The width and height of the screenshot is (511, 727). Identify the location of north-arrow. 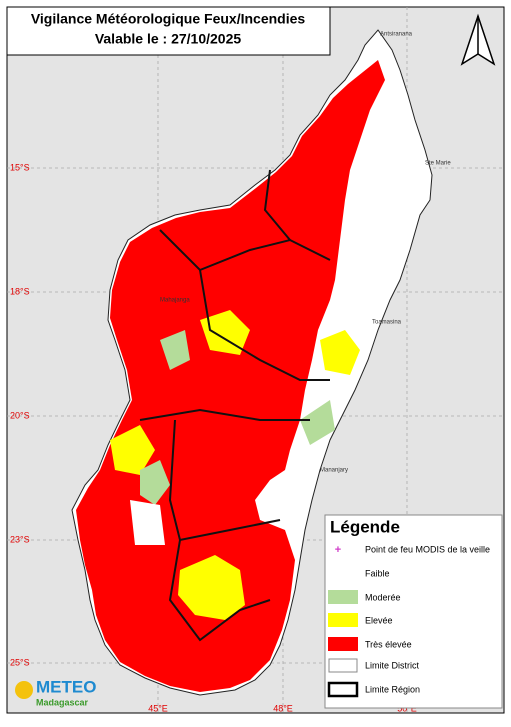
(478, 39).